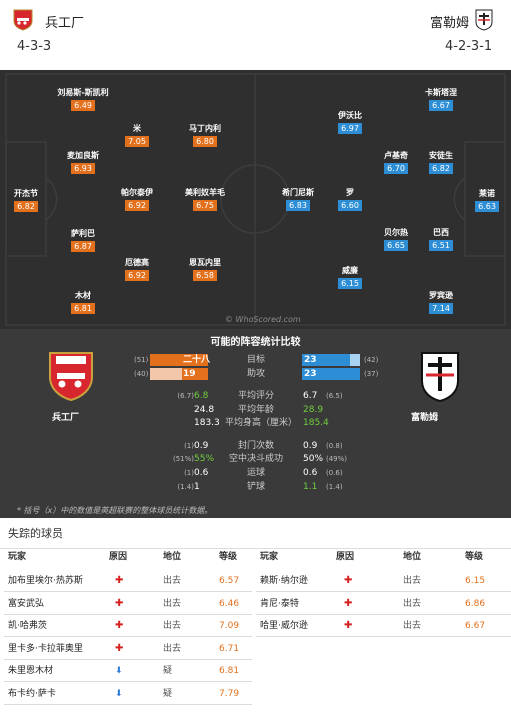 This screenshot has width=511, height=718. I want to click on away-league-value: (42), so click(371, 360).